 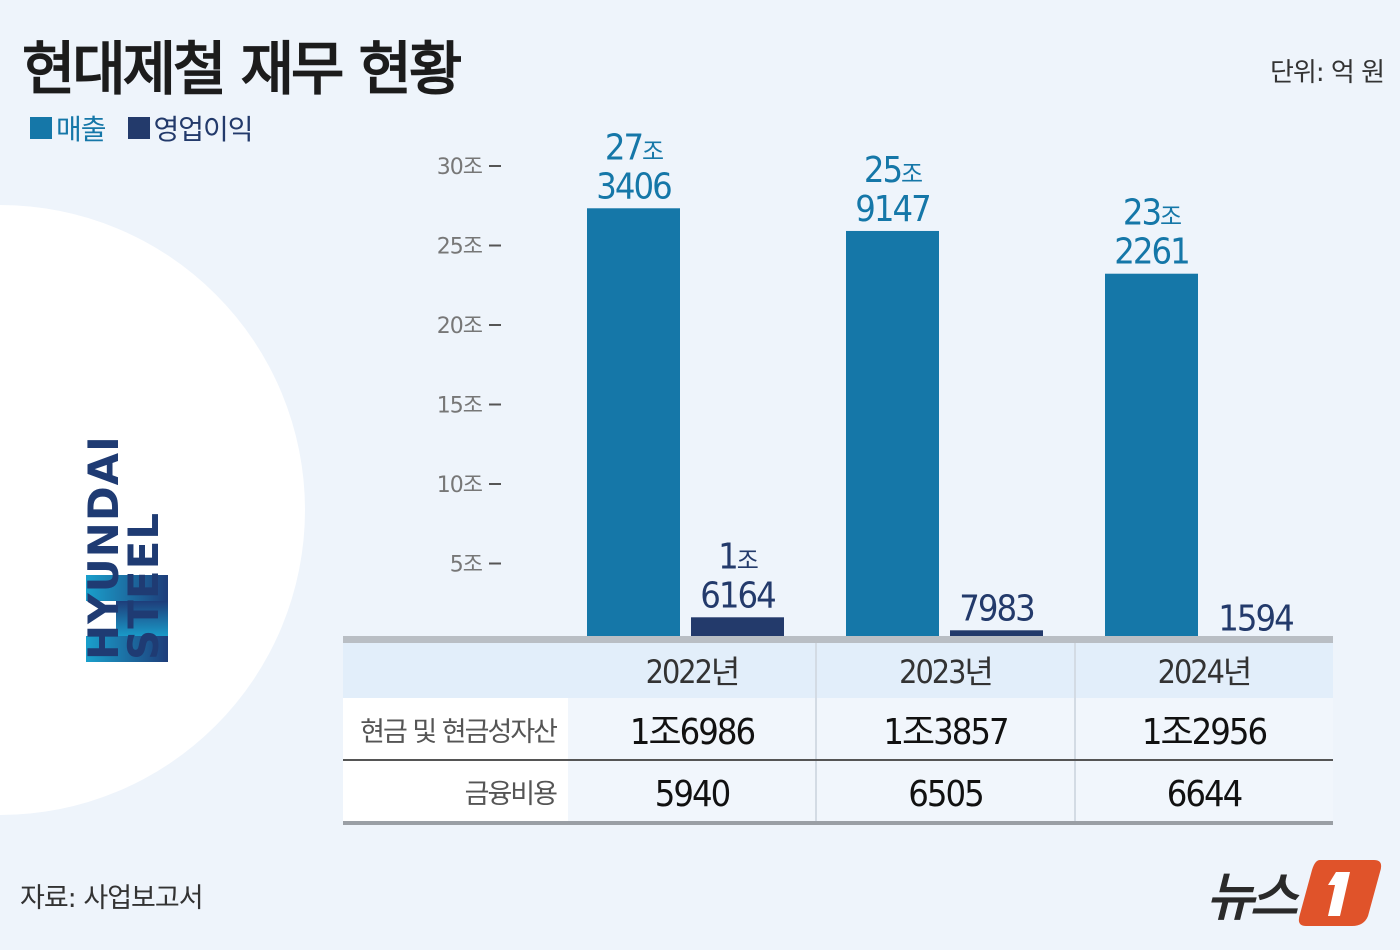 I want to click on news1-logo: 뉴스, so click(x=1294, y=892).